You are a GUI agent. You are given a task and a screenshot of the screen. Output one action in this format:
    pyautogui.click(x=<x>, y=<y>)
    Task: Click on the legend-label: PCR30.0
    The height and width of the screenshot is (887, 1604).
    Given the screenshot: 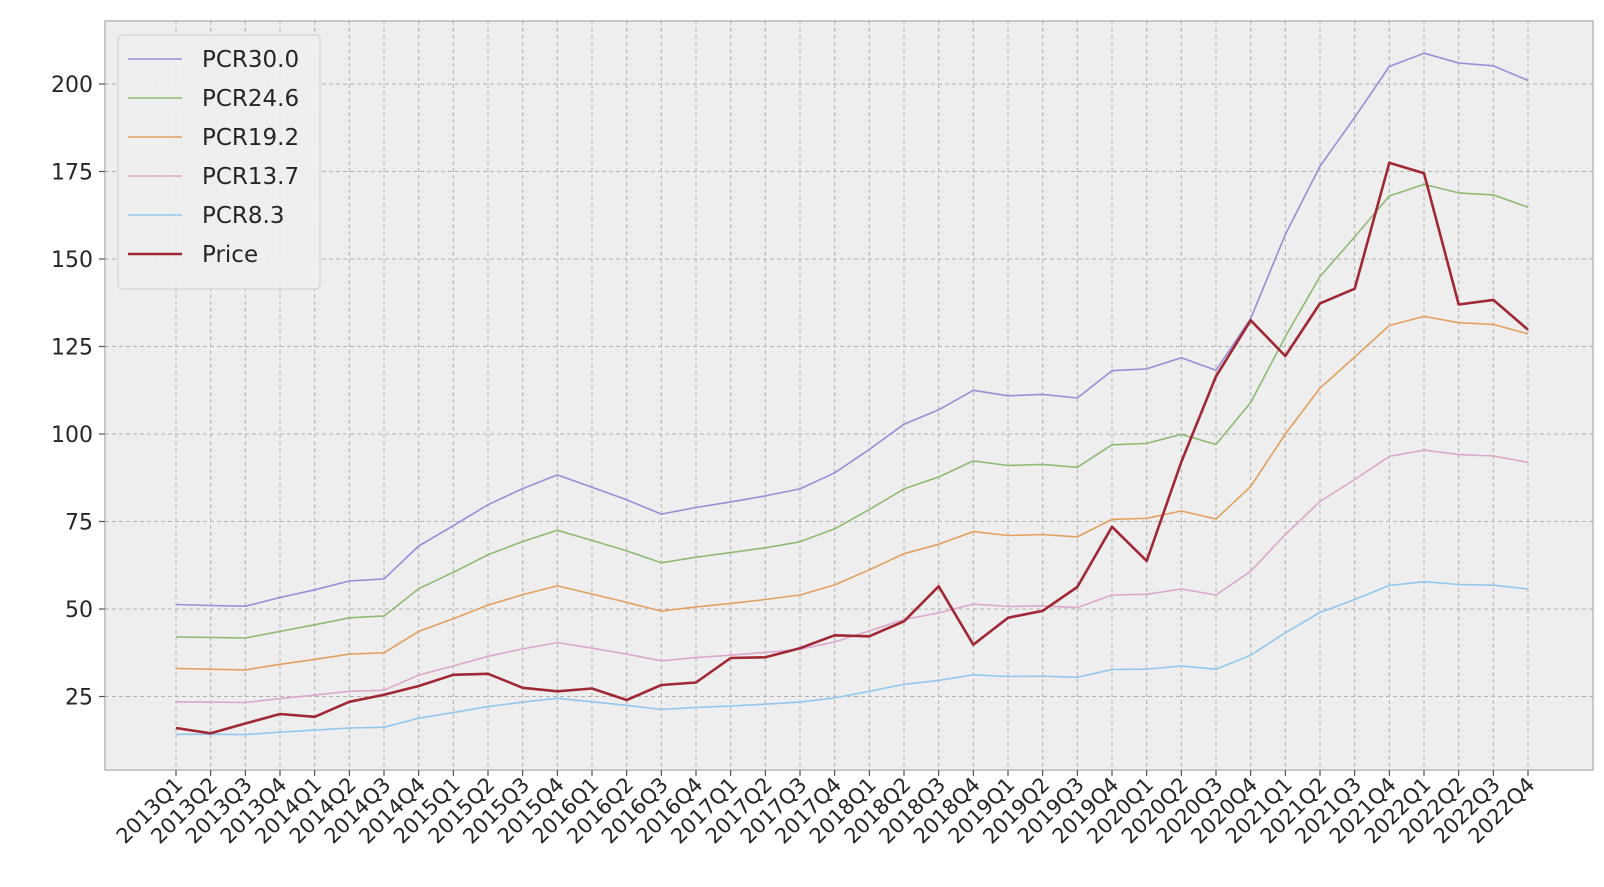 What is the action you would take?
    pyautogui.click(x=250, y=60)
    